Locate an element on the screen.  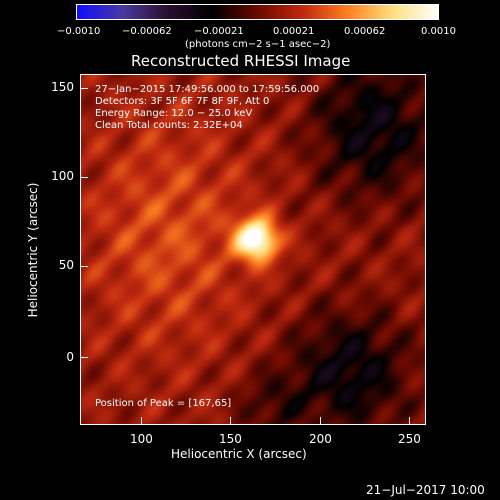
colorbar-unit-label: (photons cm−2 s−1 asec−2) is located at coordinates (258, 44).